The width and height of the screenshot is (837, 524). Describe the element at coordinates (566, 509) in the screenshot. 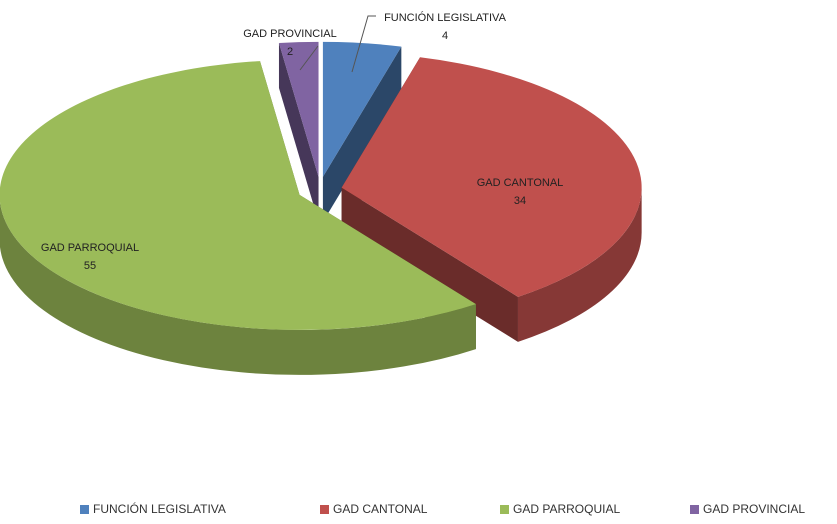

I see `legend-text: GAD PARROQUIAL` at that location.